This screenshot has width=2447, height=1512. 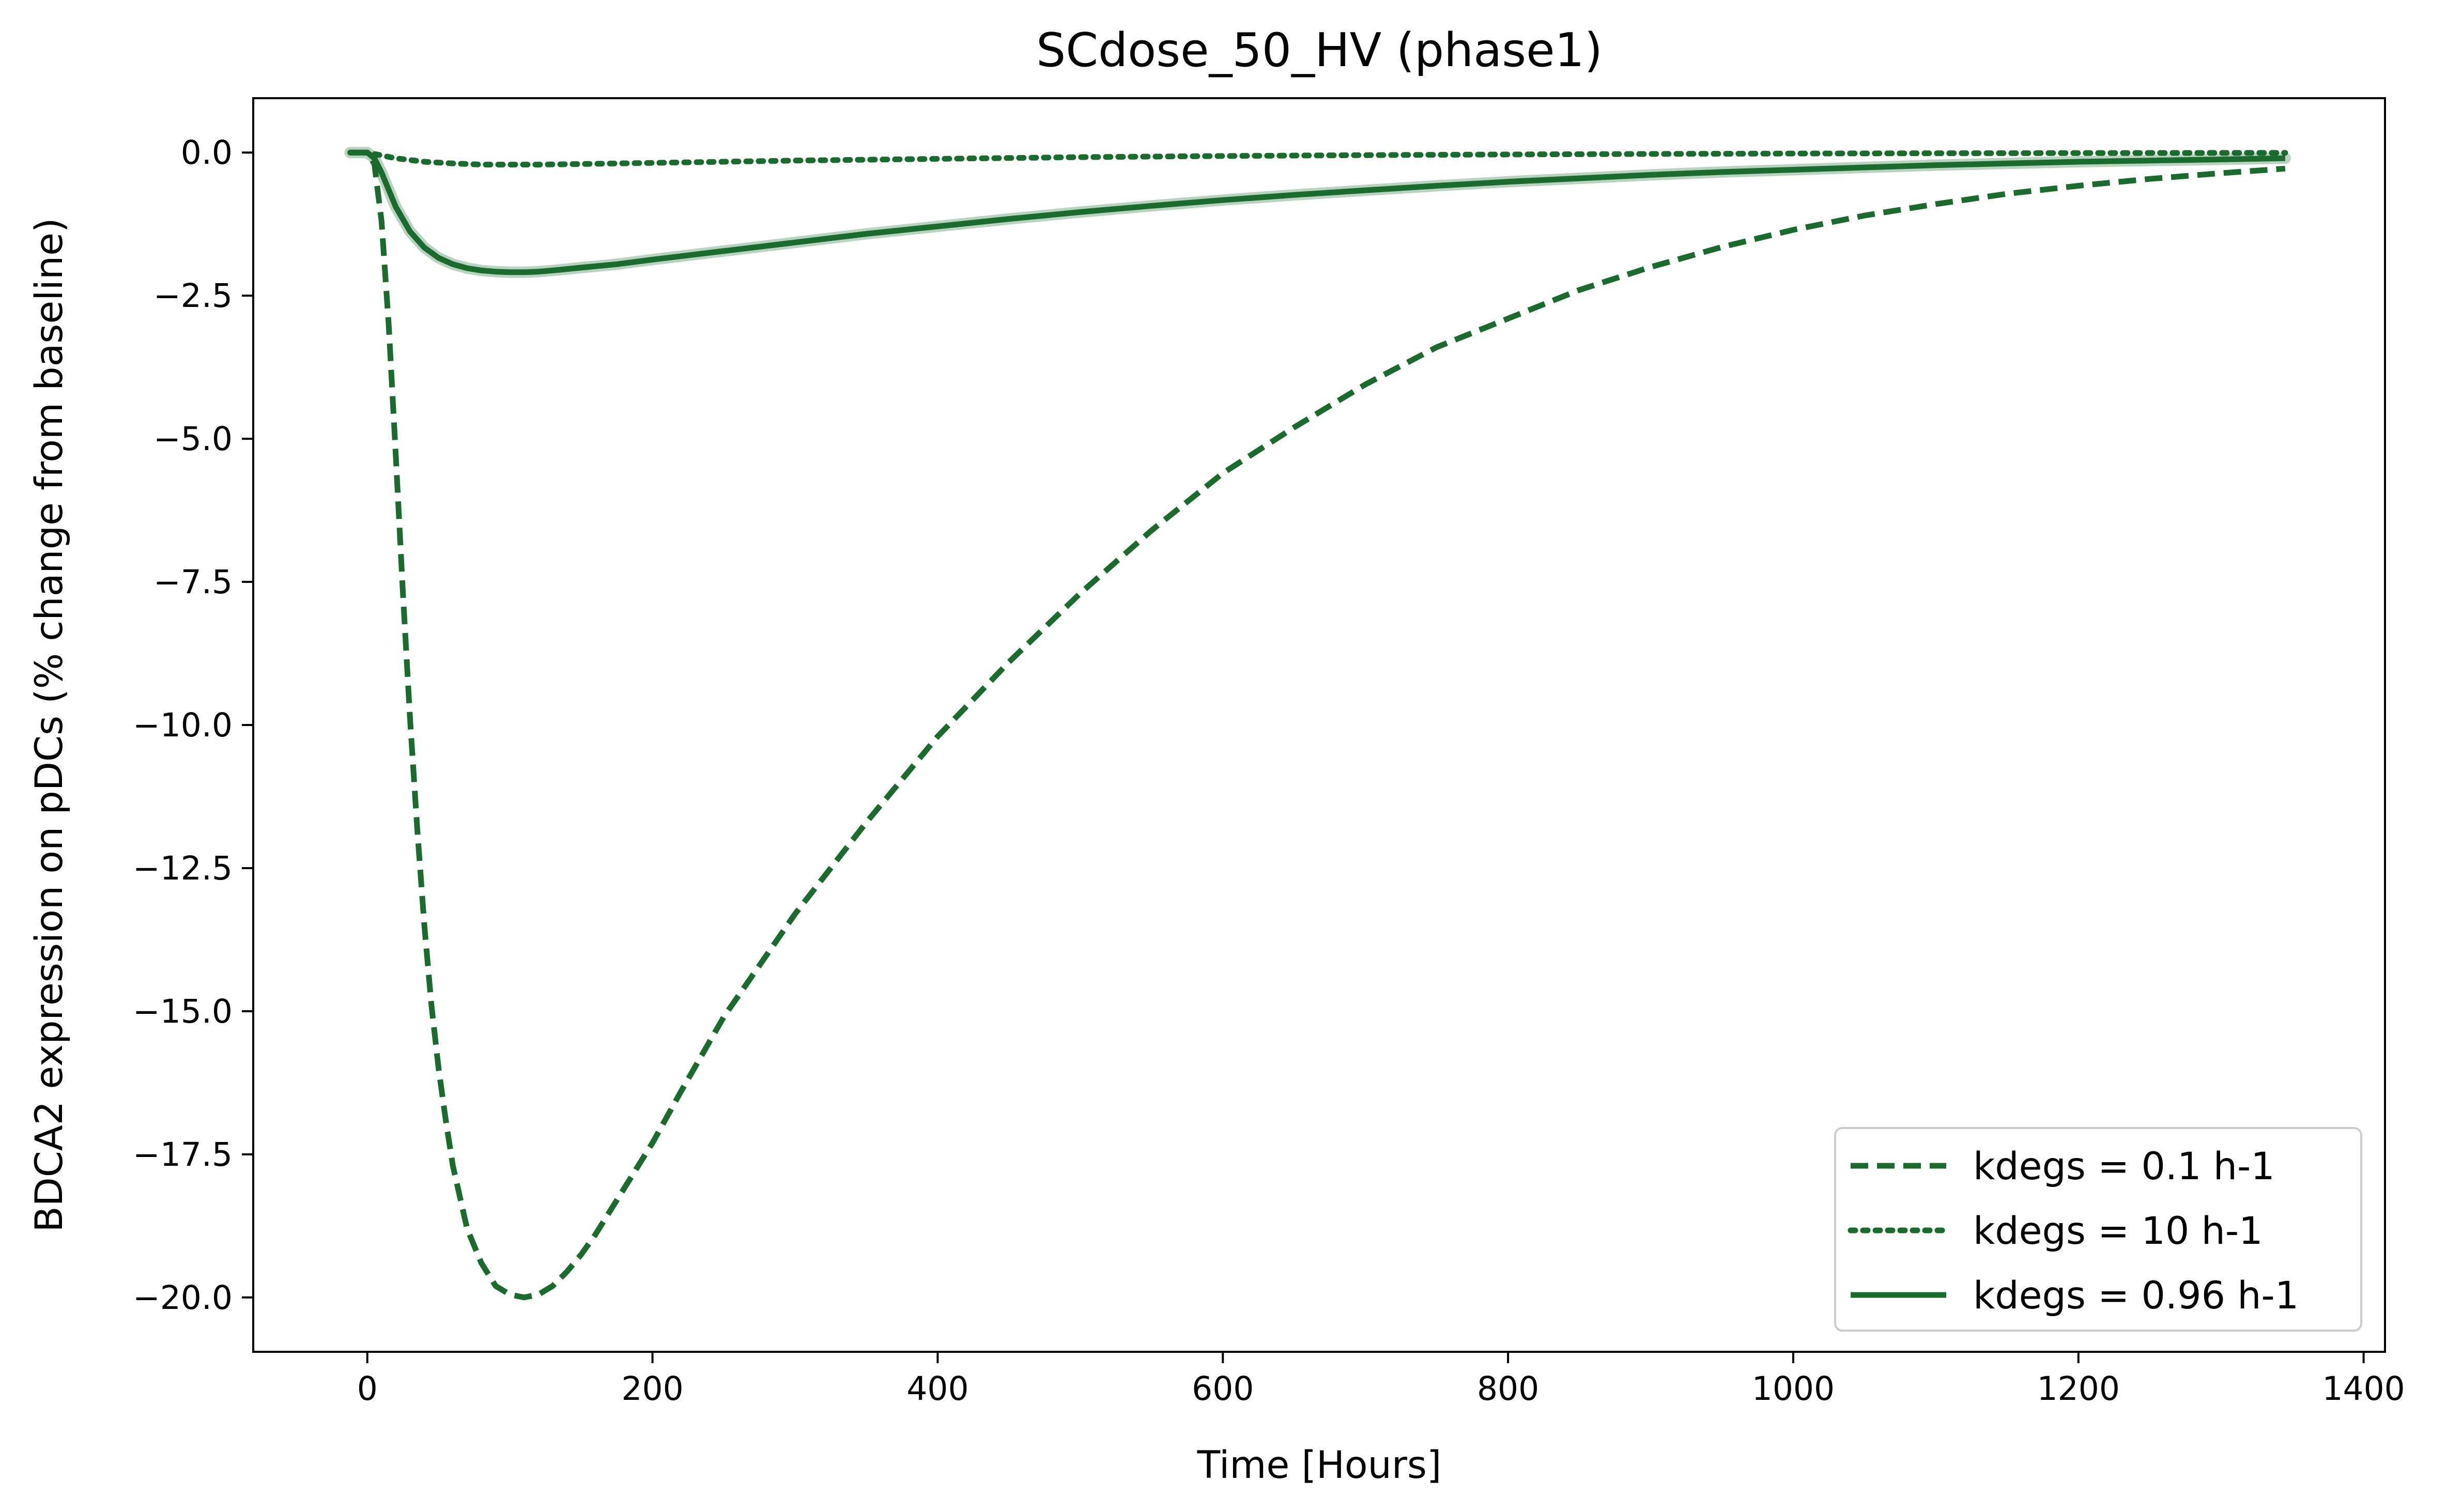 I want to click on y-tick-label: −15.0, so click(x=183, y=1011).